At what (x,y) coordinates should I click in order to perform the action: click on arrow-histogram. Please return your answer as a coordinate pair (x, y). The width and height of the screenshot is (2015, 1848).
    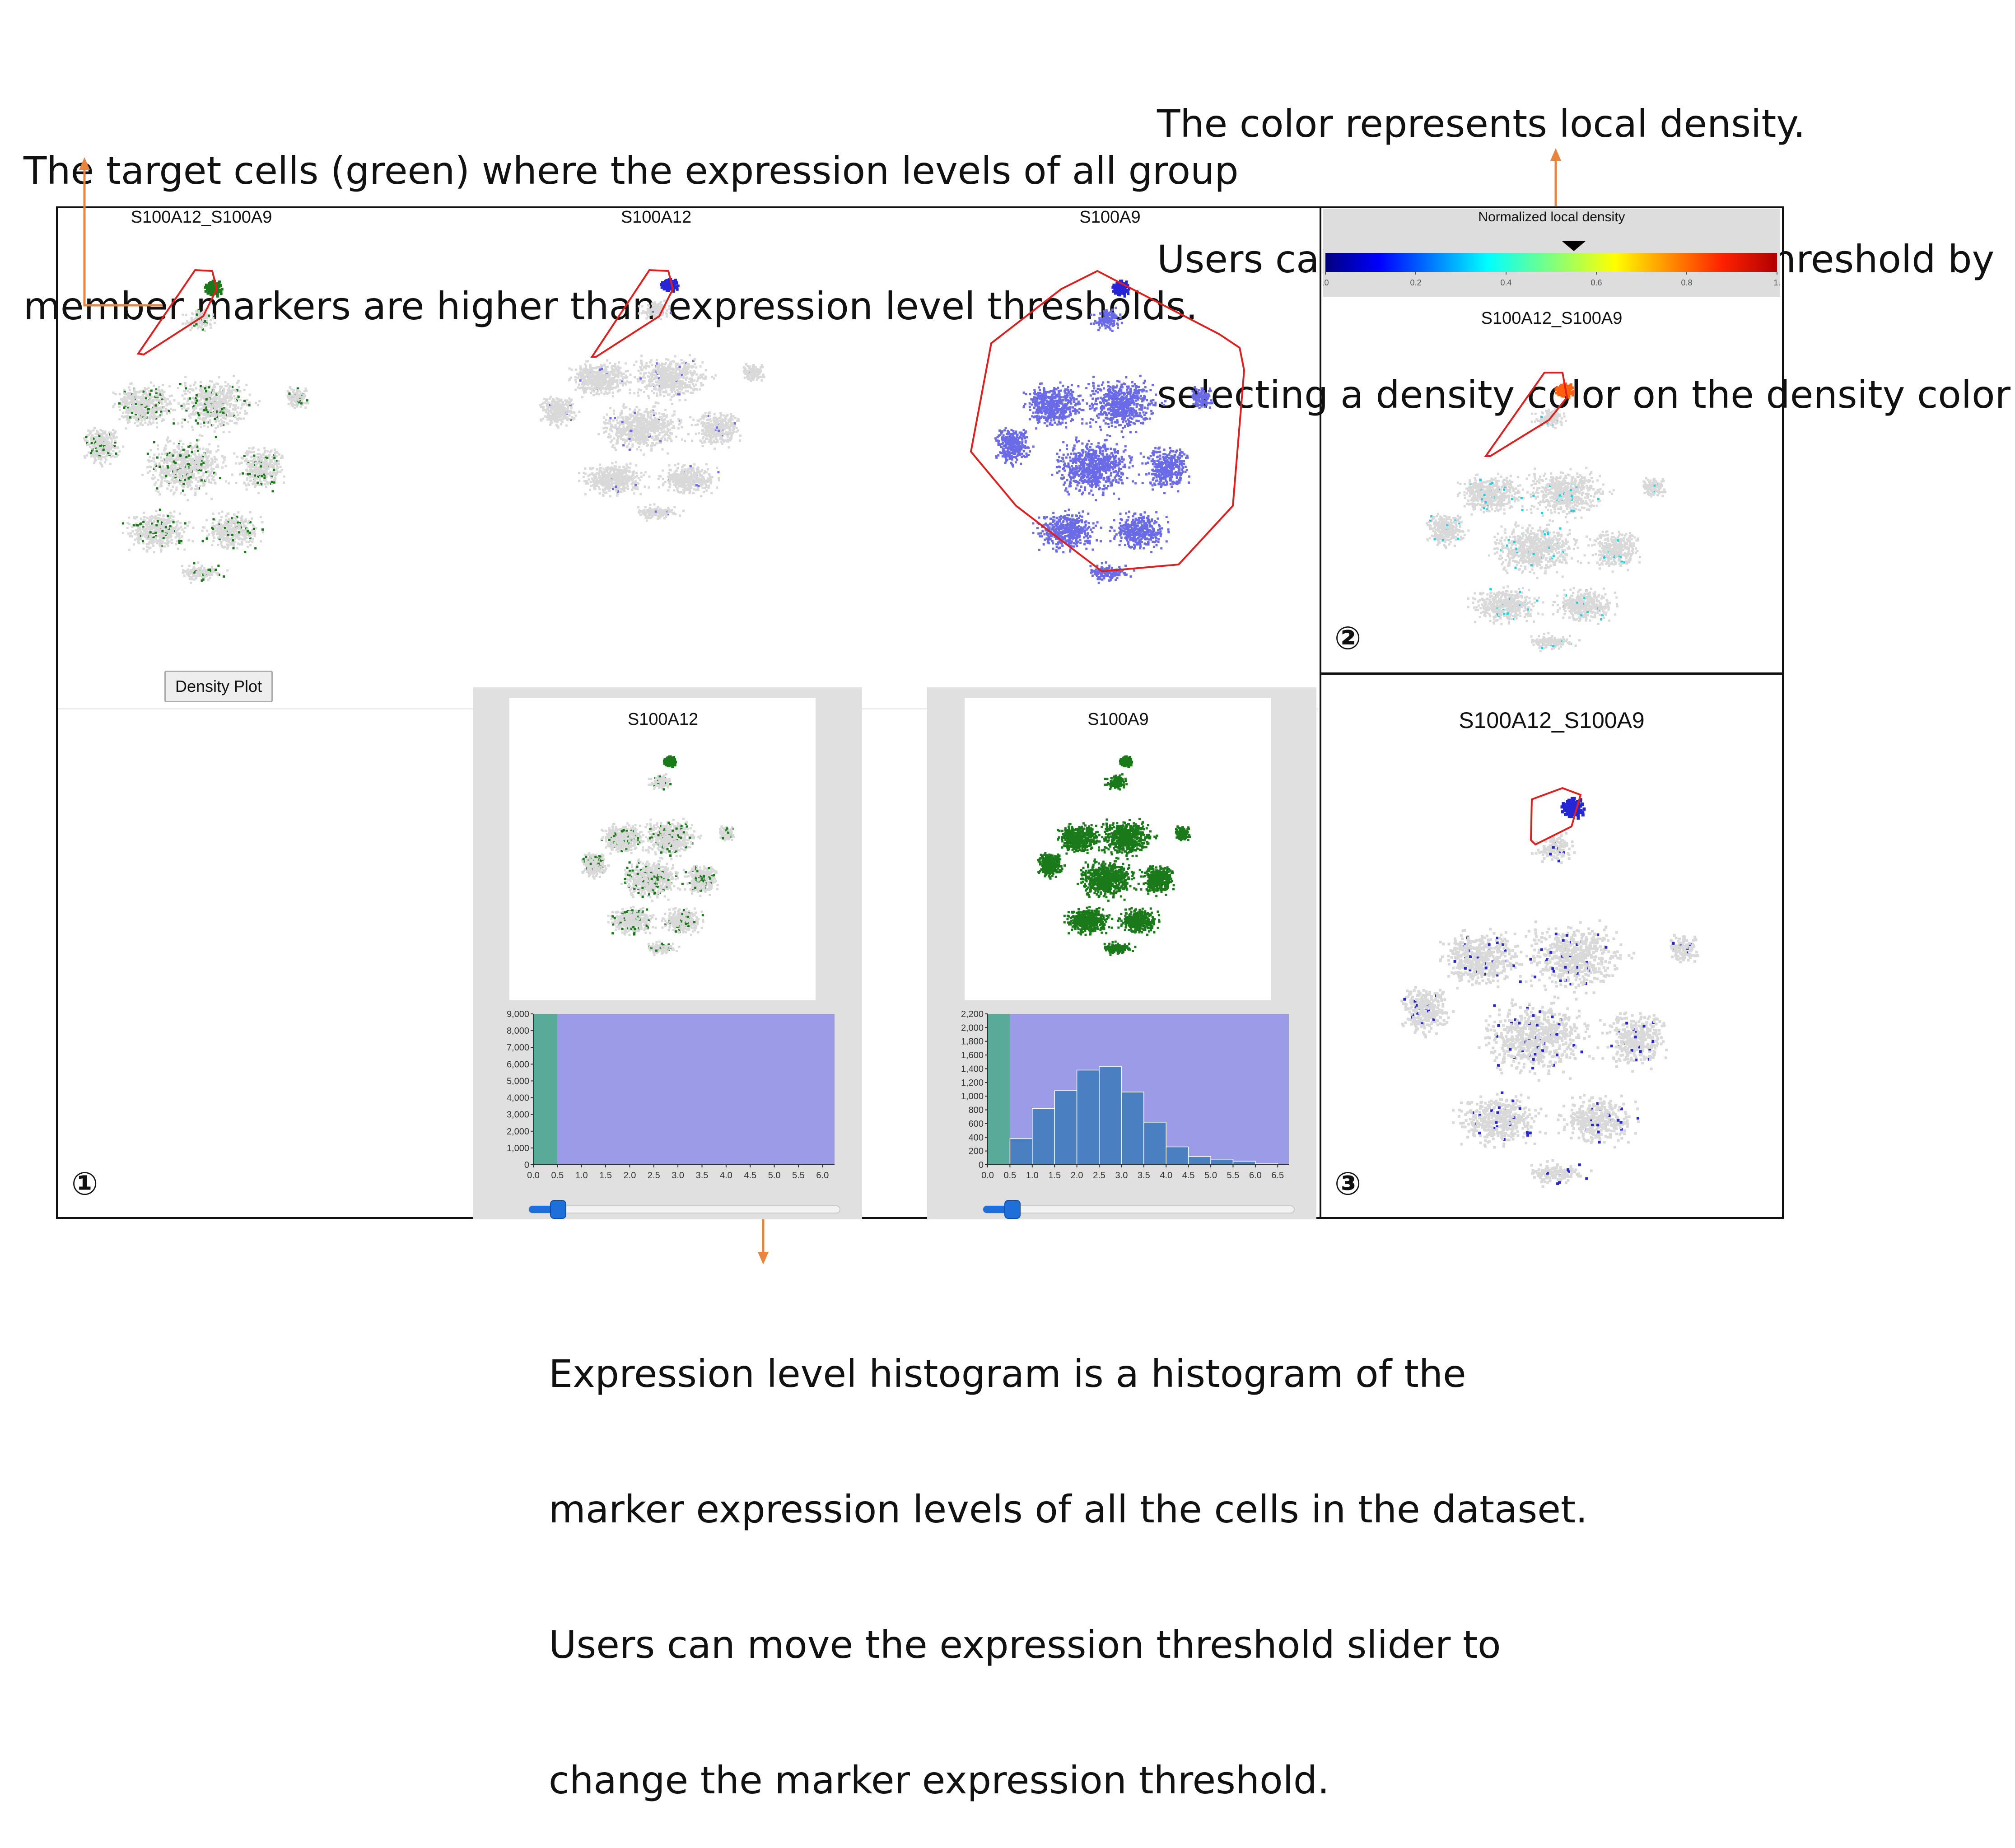
    Looking at the image, I should click on (763, 1242).